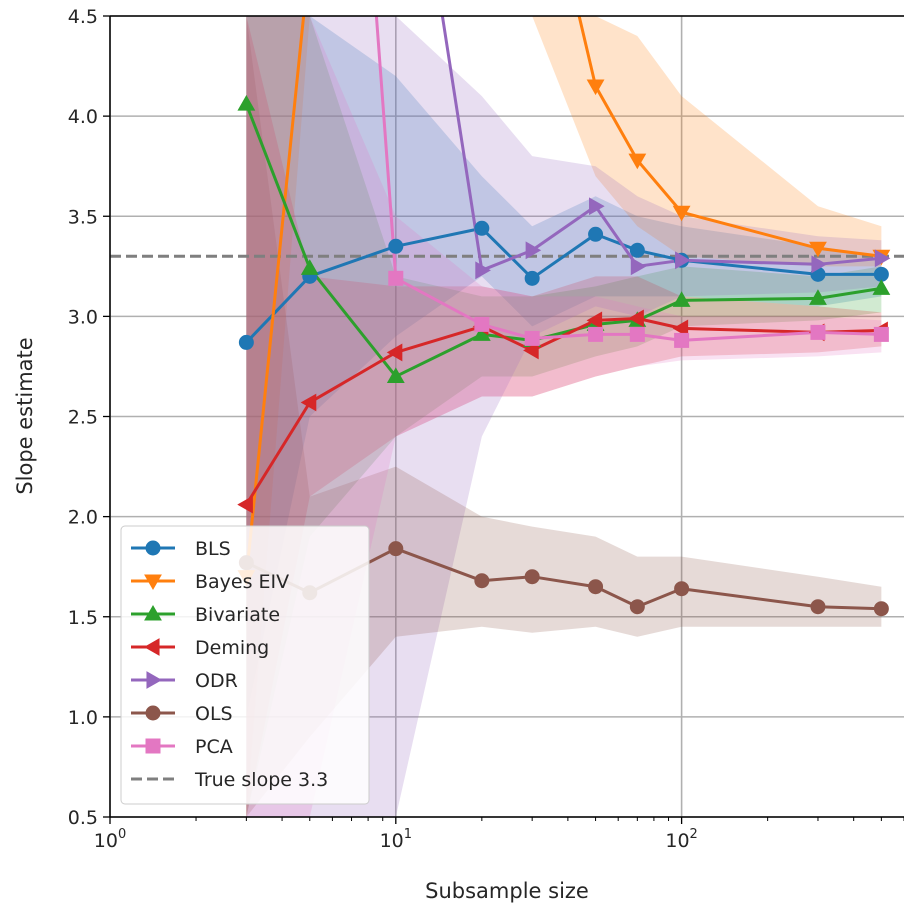 The image size is (904, 909). I want to click on x-axis-label: Subsample size, so click(507, 891).